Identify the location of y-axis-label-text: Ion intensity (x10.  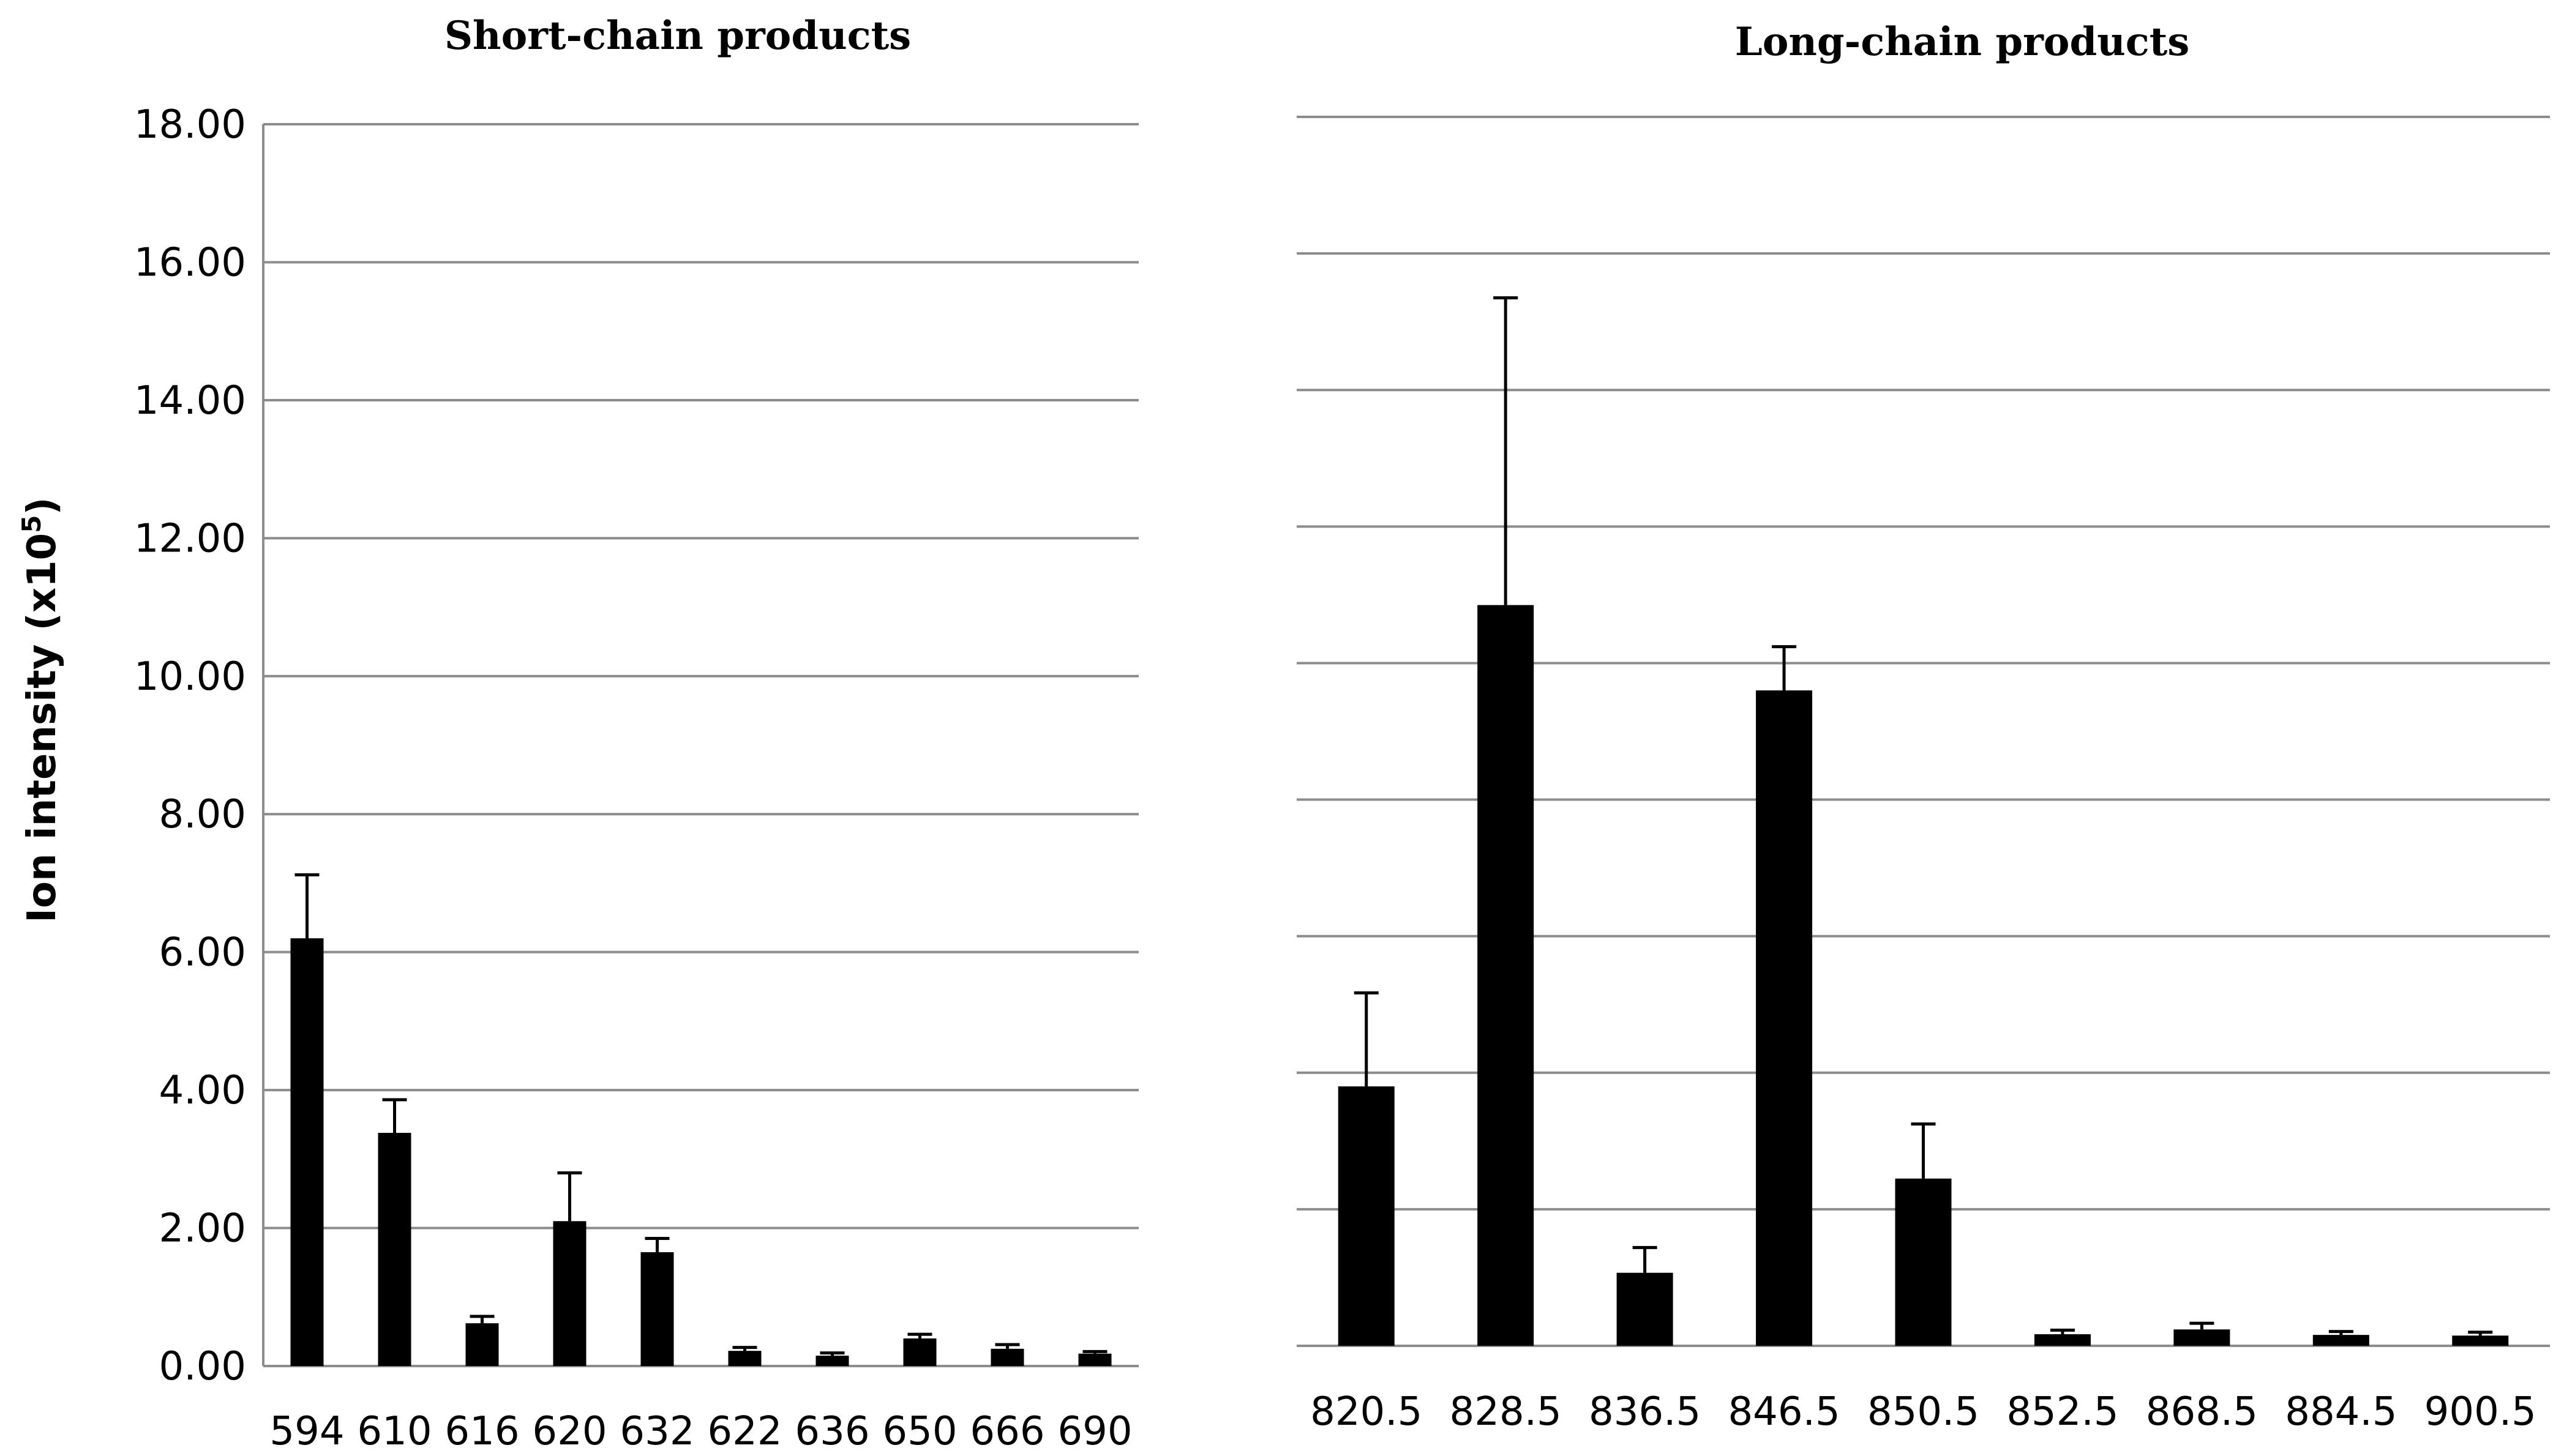
(42, 728).